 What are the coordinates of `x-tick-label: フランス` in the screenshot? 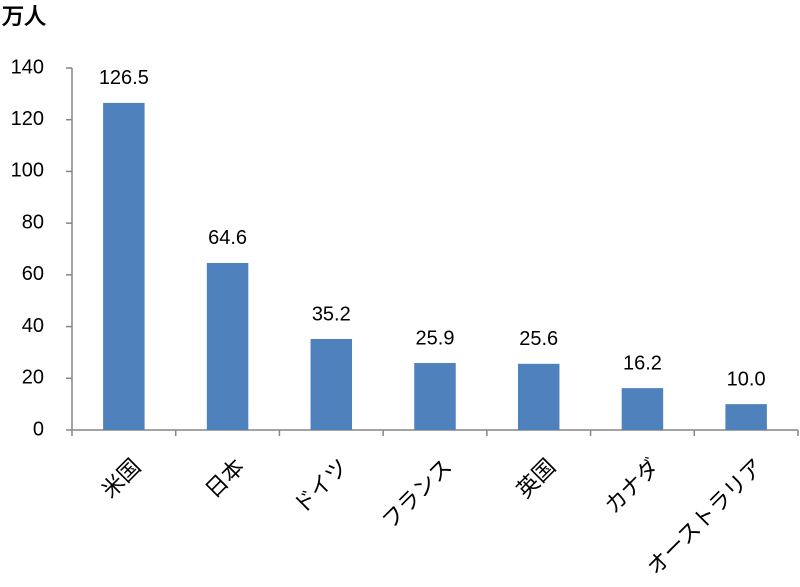 It's located at (417, 494).